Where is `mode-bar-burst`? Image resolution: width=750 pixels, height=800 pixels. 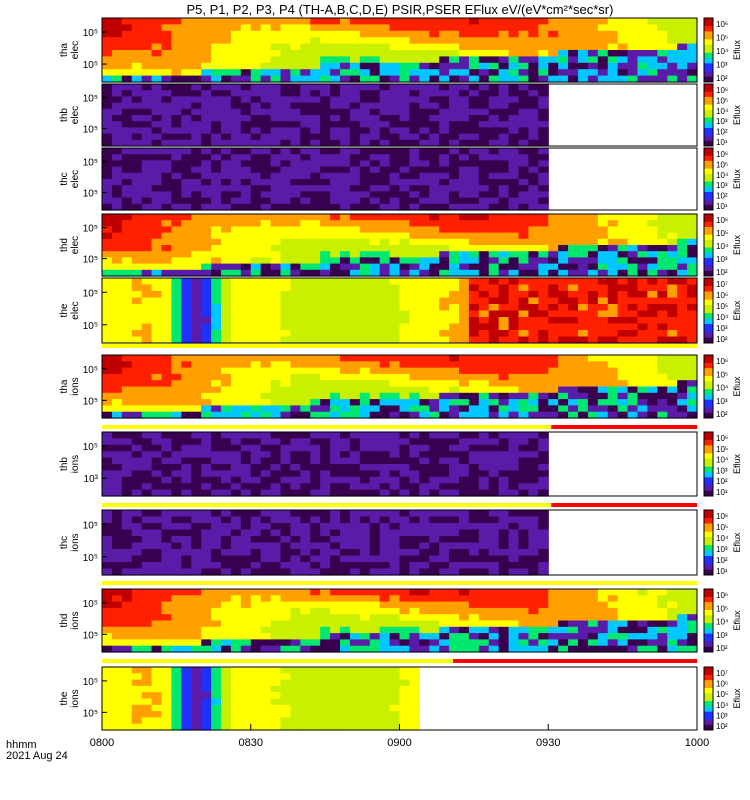
mode-bar-burst is located at coordinates (624, 505).